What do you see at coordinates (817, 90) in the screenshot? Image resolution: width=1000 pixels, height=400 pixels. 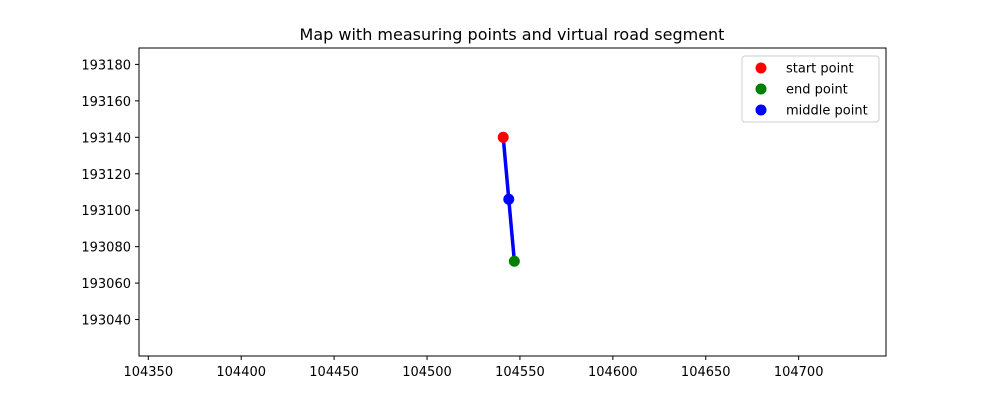 I see `legend-label: end point` at bounding box center [817, 90].